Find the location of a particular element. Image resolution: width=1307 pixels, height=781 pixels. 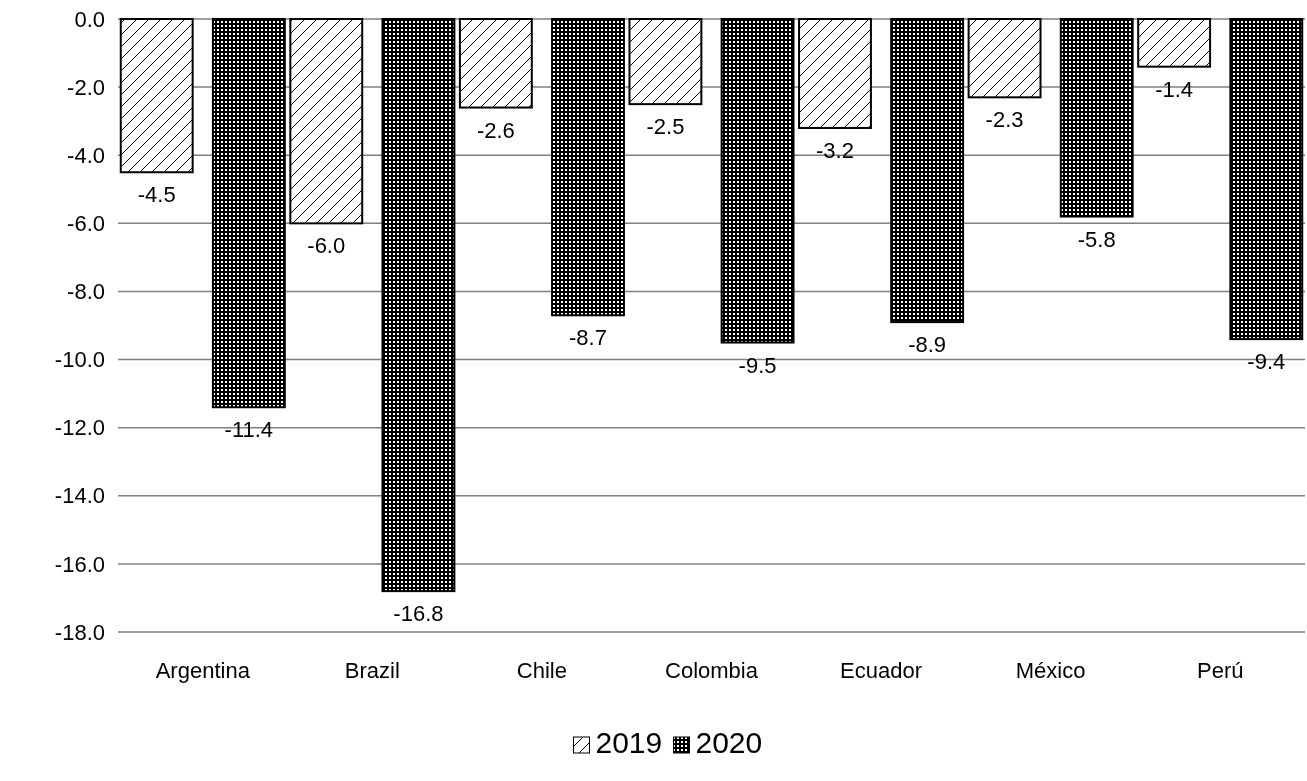

data-label: -16.8 is located at coordinates (418, 614).